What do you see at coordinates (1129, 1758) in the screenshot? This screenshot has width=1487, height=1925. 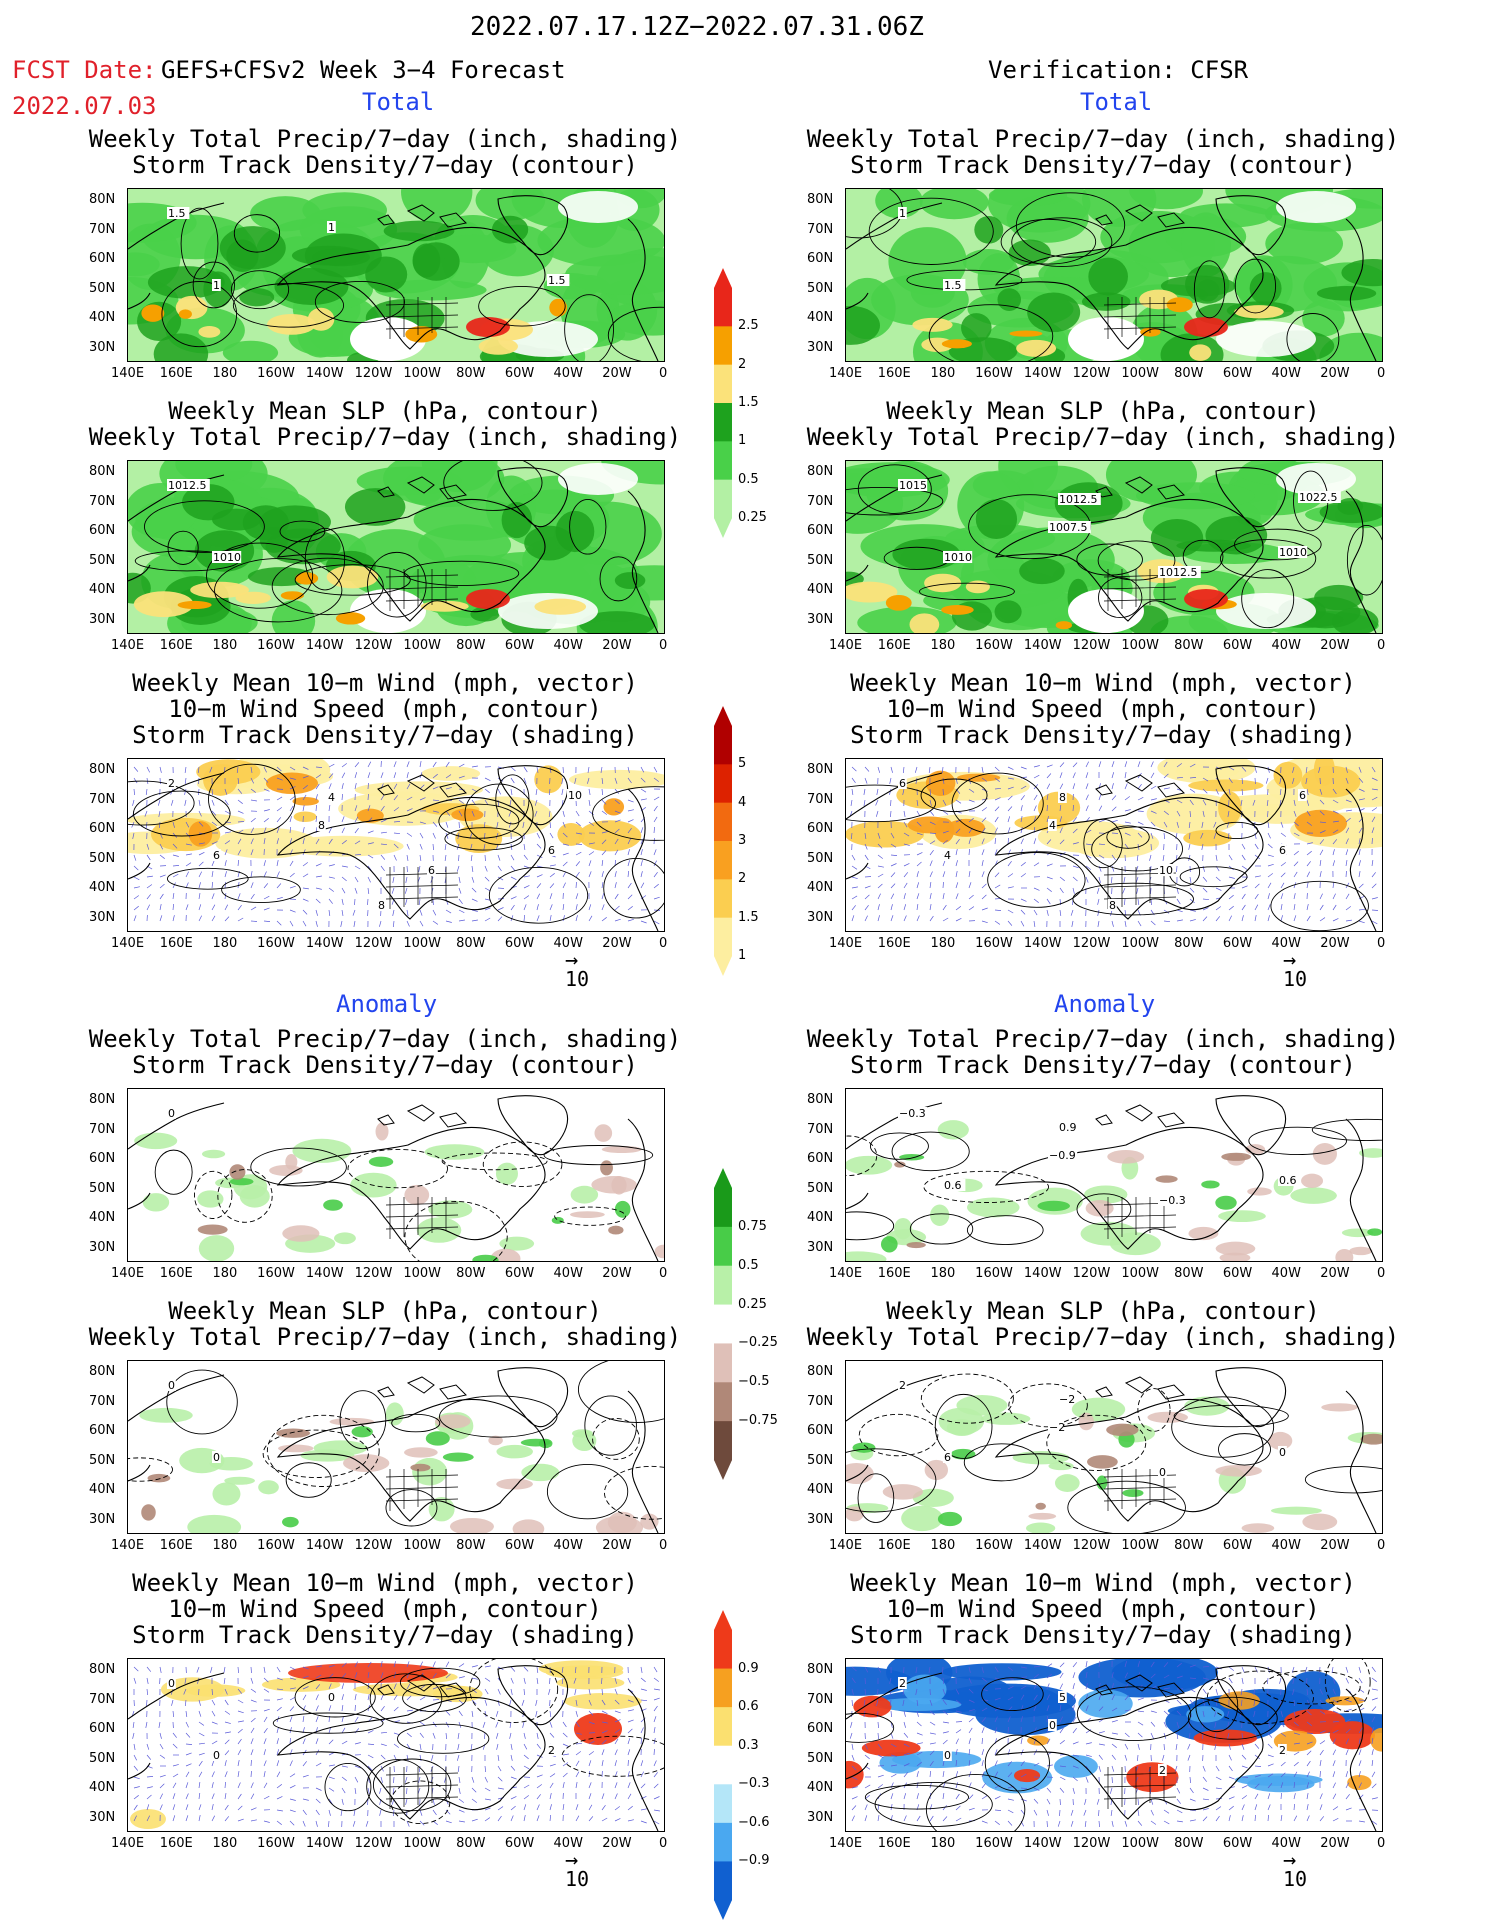 I see `coastline-north-america` at bounding box center [1129, 1758].